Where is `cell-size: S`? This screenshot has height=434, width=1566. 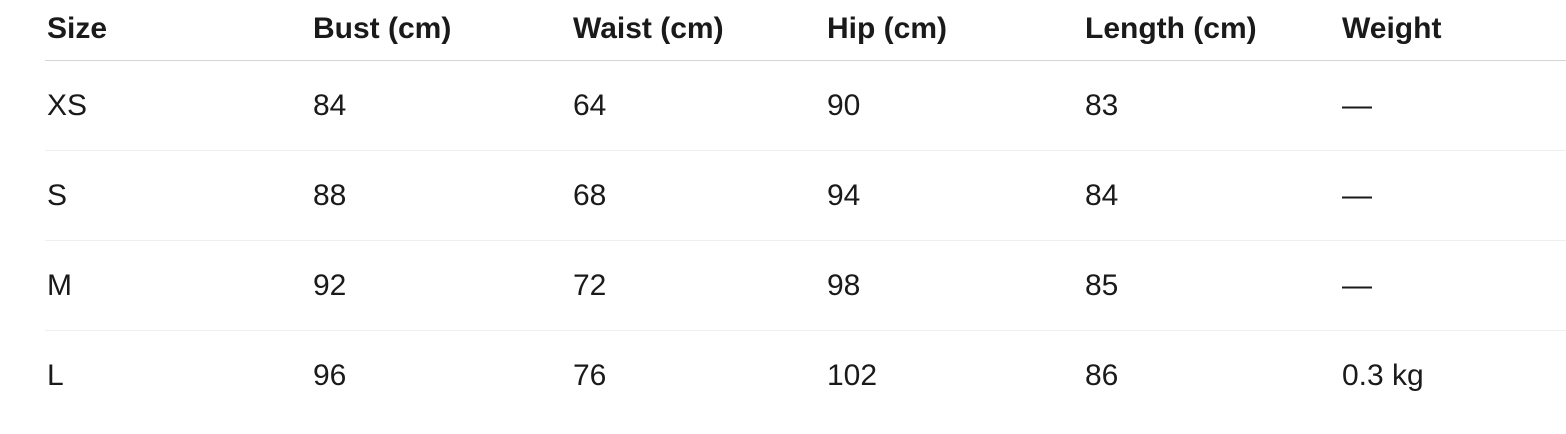 cell-size: S is located at coordinates (179, 195).